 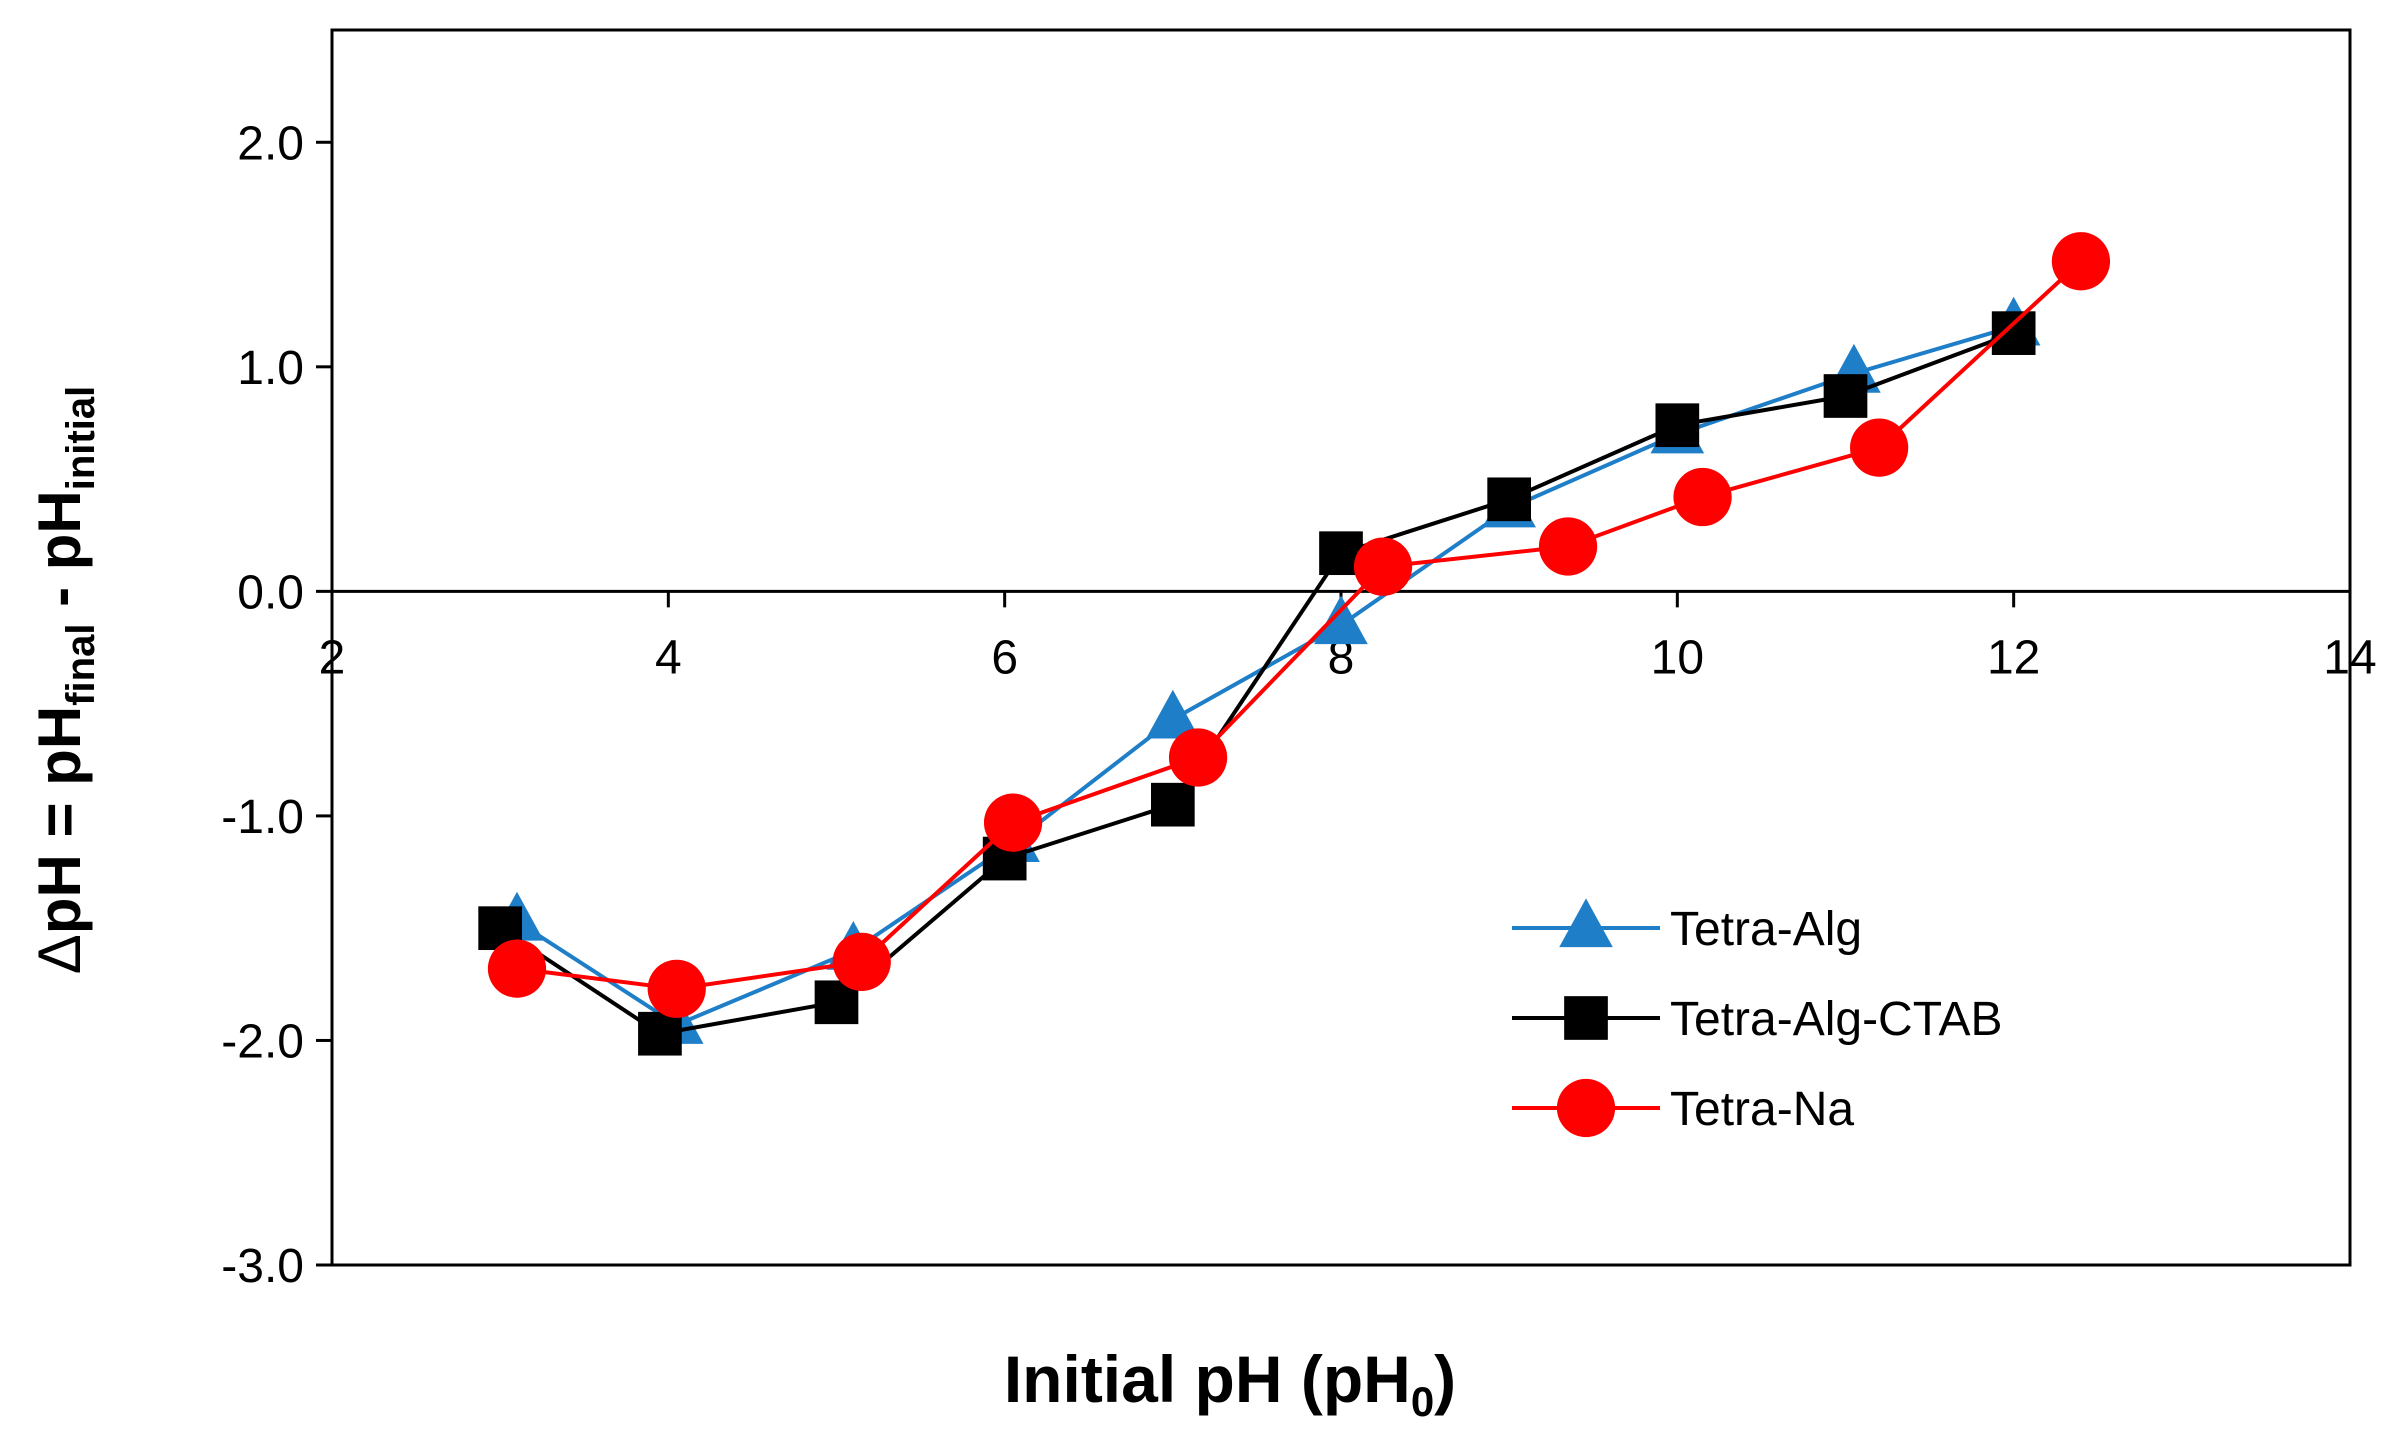 I want to click on x-axis-title: Initial pH (pH0), so click(x=1230, y=1383).